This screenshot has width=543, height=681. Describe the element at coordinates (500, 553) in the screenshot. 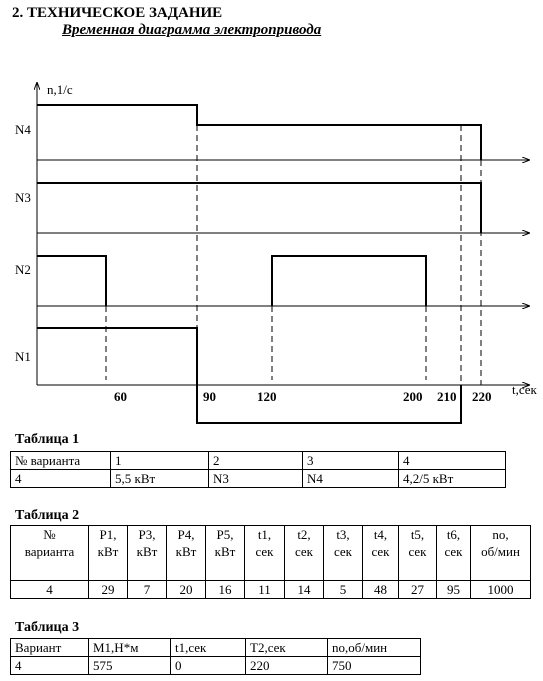

I see `table-cell: no, об/мин` at that location.